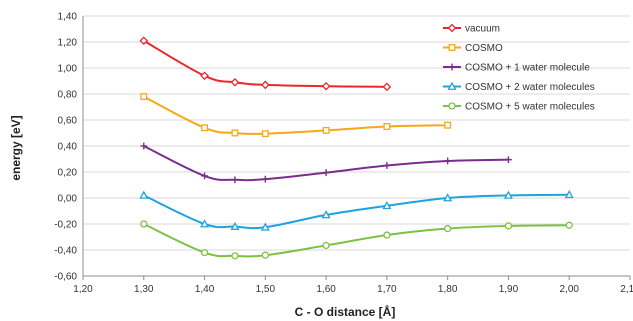 Image resolution: width=633 pixels, height=321 pixels. Describe the element at coordinates (144, 289) in the screenshot. I see `x-tick-label: 1,30` at that location.